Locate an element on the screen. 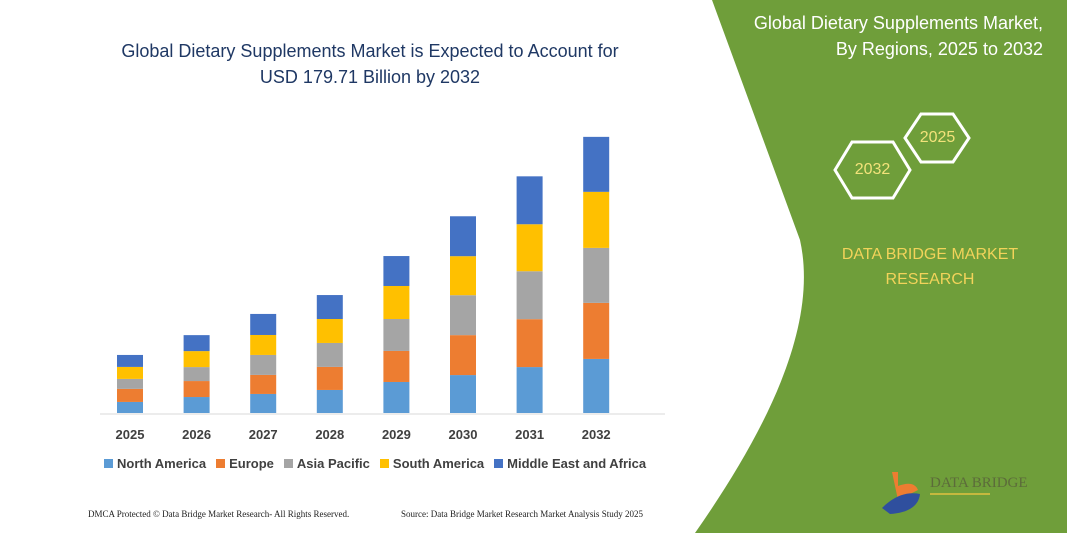  bar-segment-2032-south-america is located at coordinates (596, 219).